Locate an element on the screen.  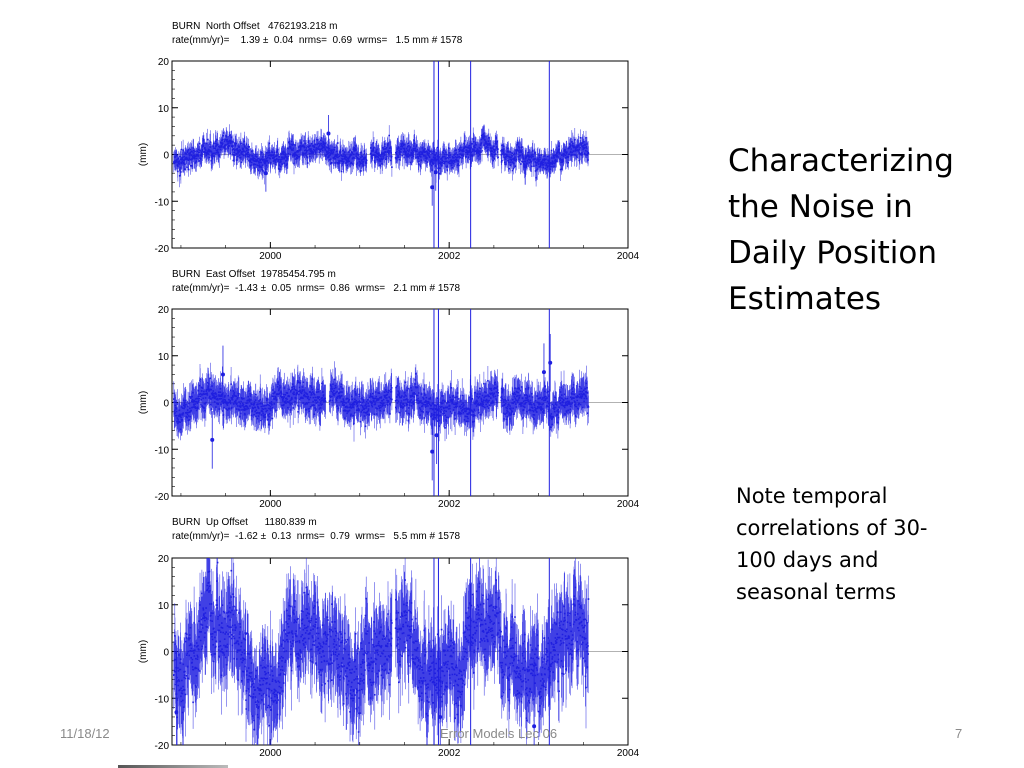
footer-date: 11/18/12 is located at coordinates (85, 733).